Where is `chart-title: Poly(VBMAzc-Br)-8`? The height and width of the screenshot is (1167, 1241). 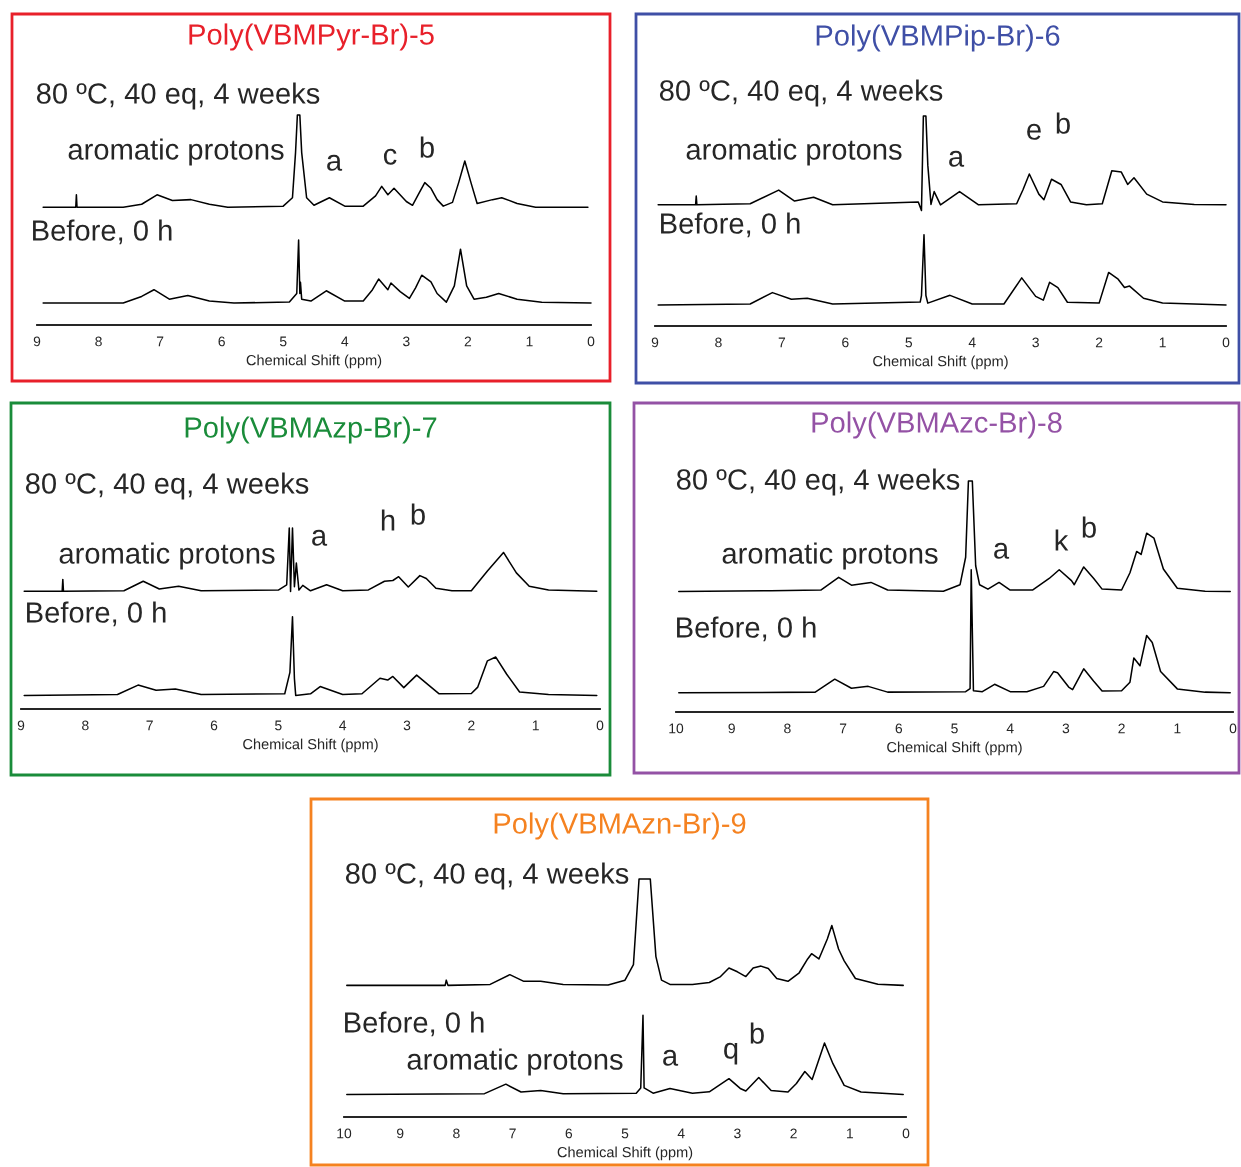 chart-title: Poly(VBMAzc-Br)-8 is located at coordinates (937, 425).